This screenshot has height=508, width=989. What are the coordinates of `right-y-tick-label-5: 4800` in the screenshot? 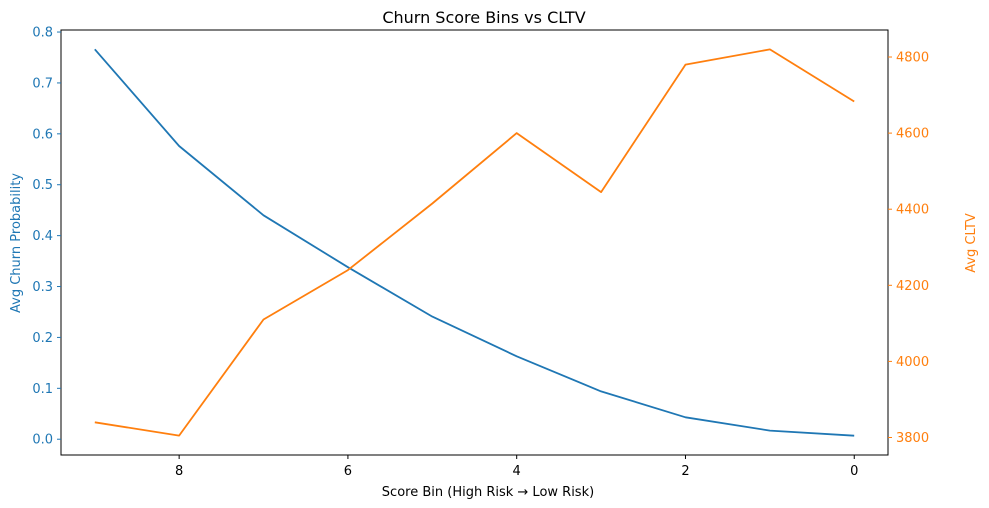 It's located at (912, 58).